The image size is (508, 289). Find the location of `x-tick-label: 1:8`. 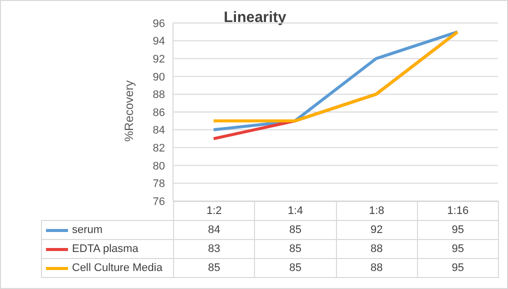

x-tick-label: 1:8 is located at coordinates (377, 211).